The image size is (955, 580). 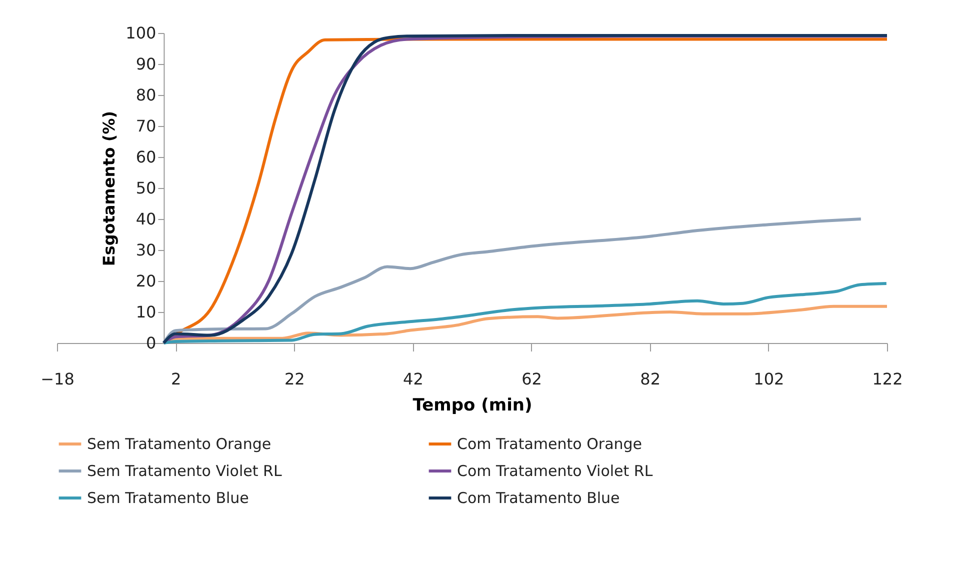 What do you see at coordinates (151, 343) in the screenshot?
I see `y-tick-label: 0` at bounding box center [151, 343].